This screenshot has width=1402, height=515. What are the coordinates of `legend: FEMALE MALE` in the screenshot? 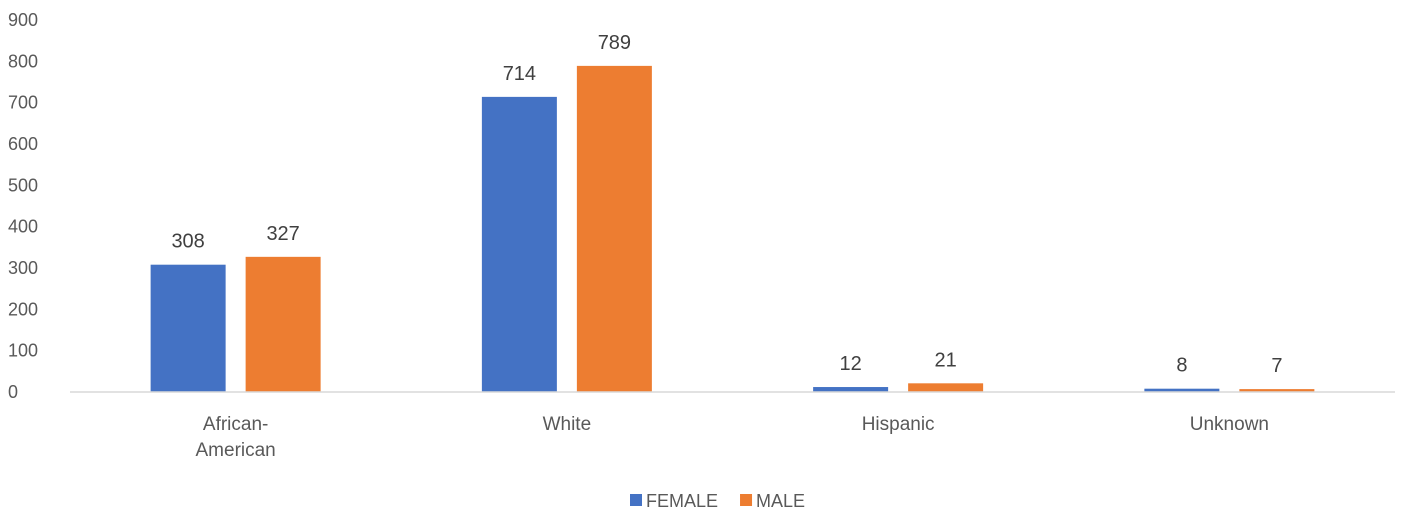 It's located at (717, 501).